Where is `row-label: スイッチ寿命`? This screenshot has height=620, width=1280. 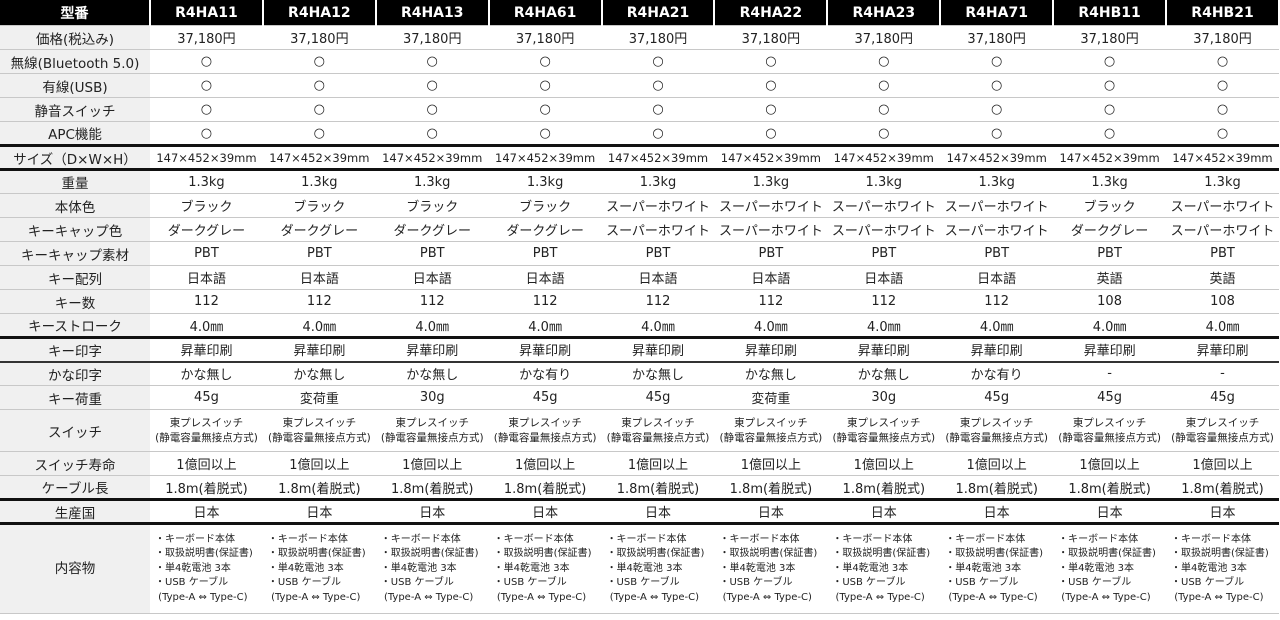
row-label: スイッチ寿命 is located at coordinates (75, 463).